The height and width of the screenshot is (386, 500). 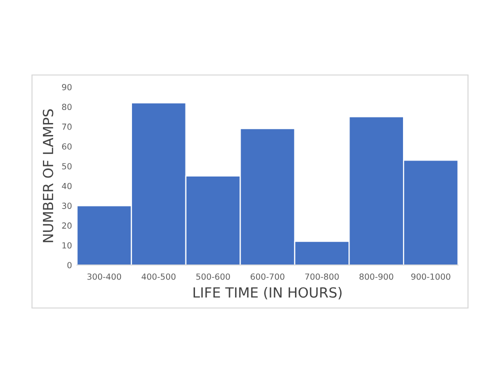 What do you see at coordinates (268, 293) in the screenshot?
I see `x-axis-title: LIFE TIME (IN HOURS)` at bounding box center [268, 293].